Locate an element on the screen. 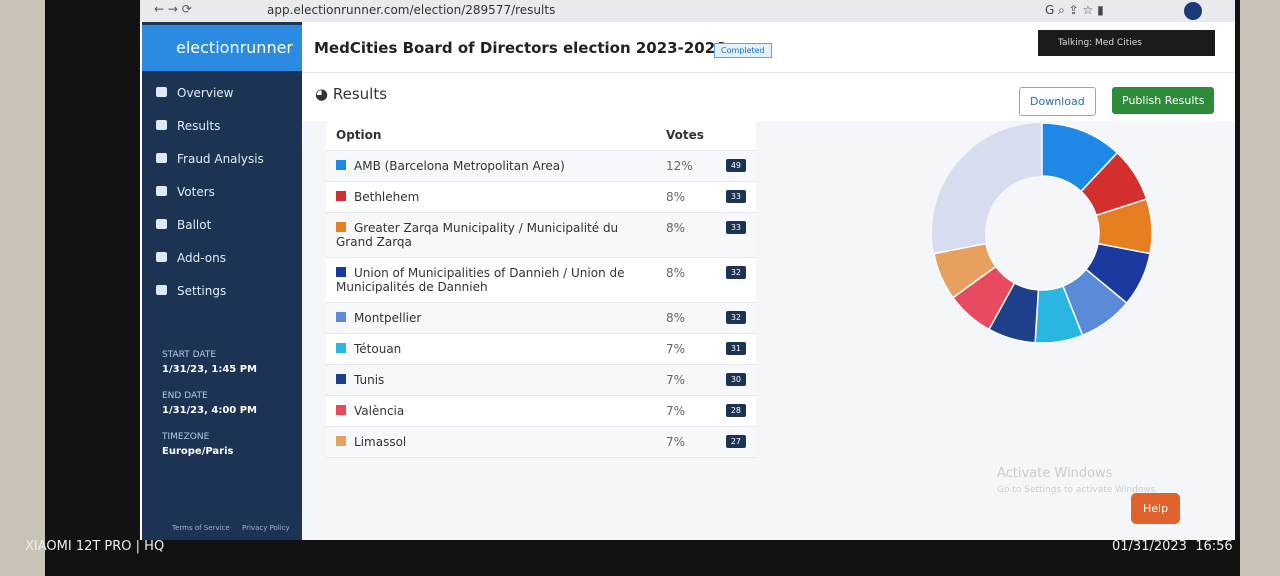 This screenshot has width=1280, height=576. option-cell: Montpellier is located at coordinates (491, 318).